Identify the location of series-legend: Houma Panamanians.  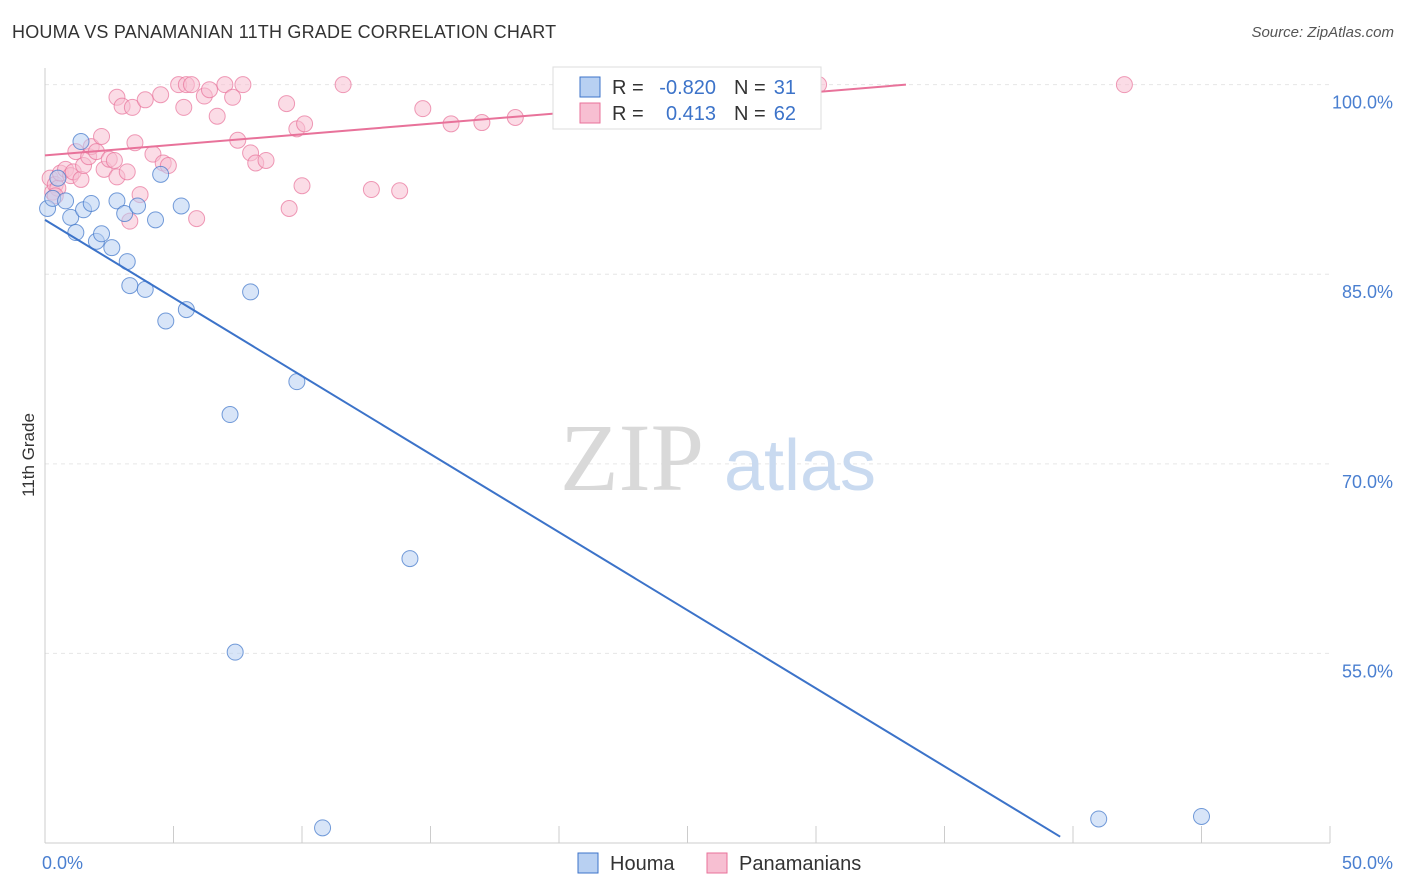
(719, 863).